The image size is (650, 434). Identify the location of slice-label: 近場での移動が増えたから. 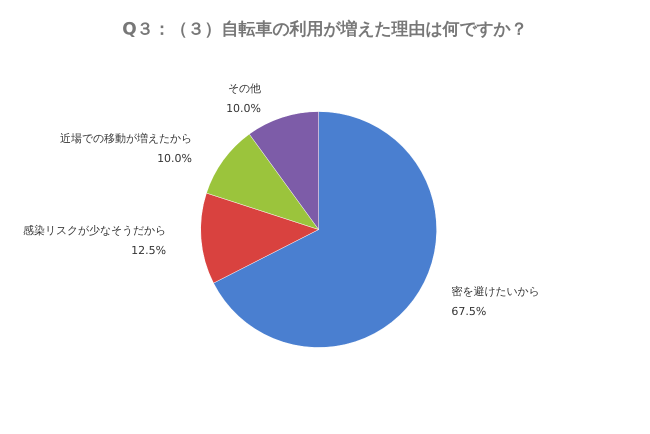
(126, 138).